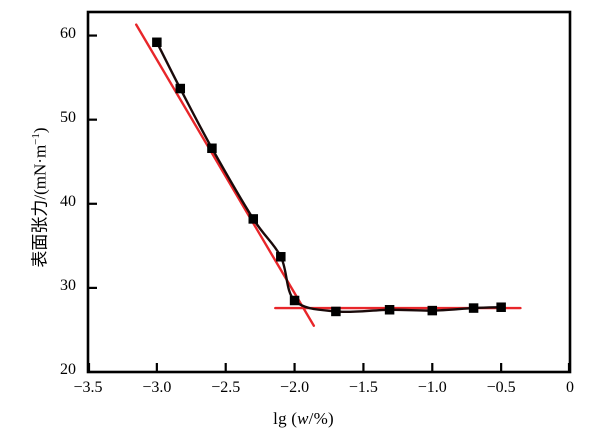  I want to click on x-tick-label-6: −0.5, so click(501, 387).